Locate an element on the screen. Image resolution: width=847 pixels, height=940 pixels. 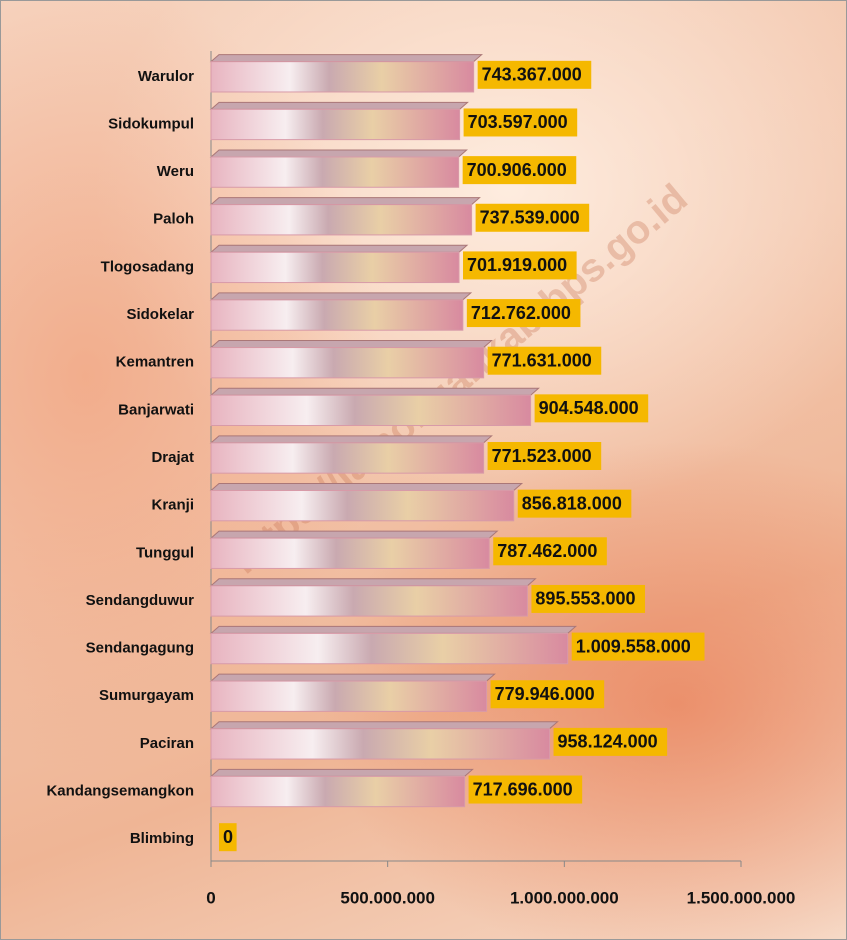
category-label: Tunggul is located at coordinates (165, 552).